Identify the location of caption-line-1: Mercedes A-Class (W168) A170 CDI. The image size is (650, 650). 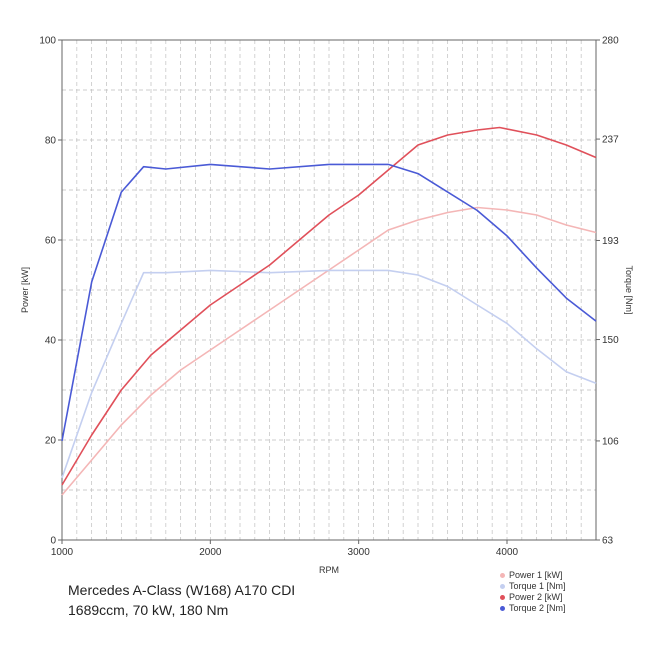
(182, 590).